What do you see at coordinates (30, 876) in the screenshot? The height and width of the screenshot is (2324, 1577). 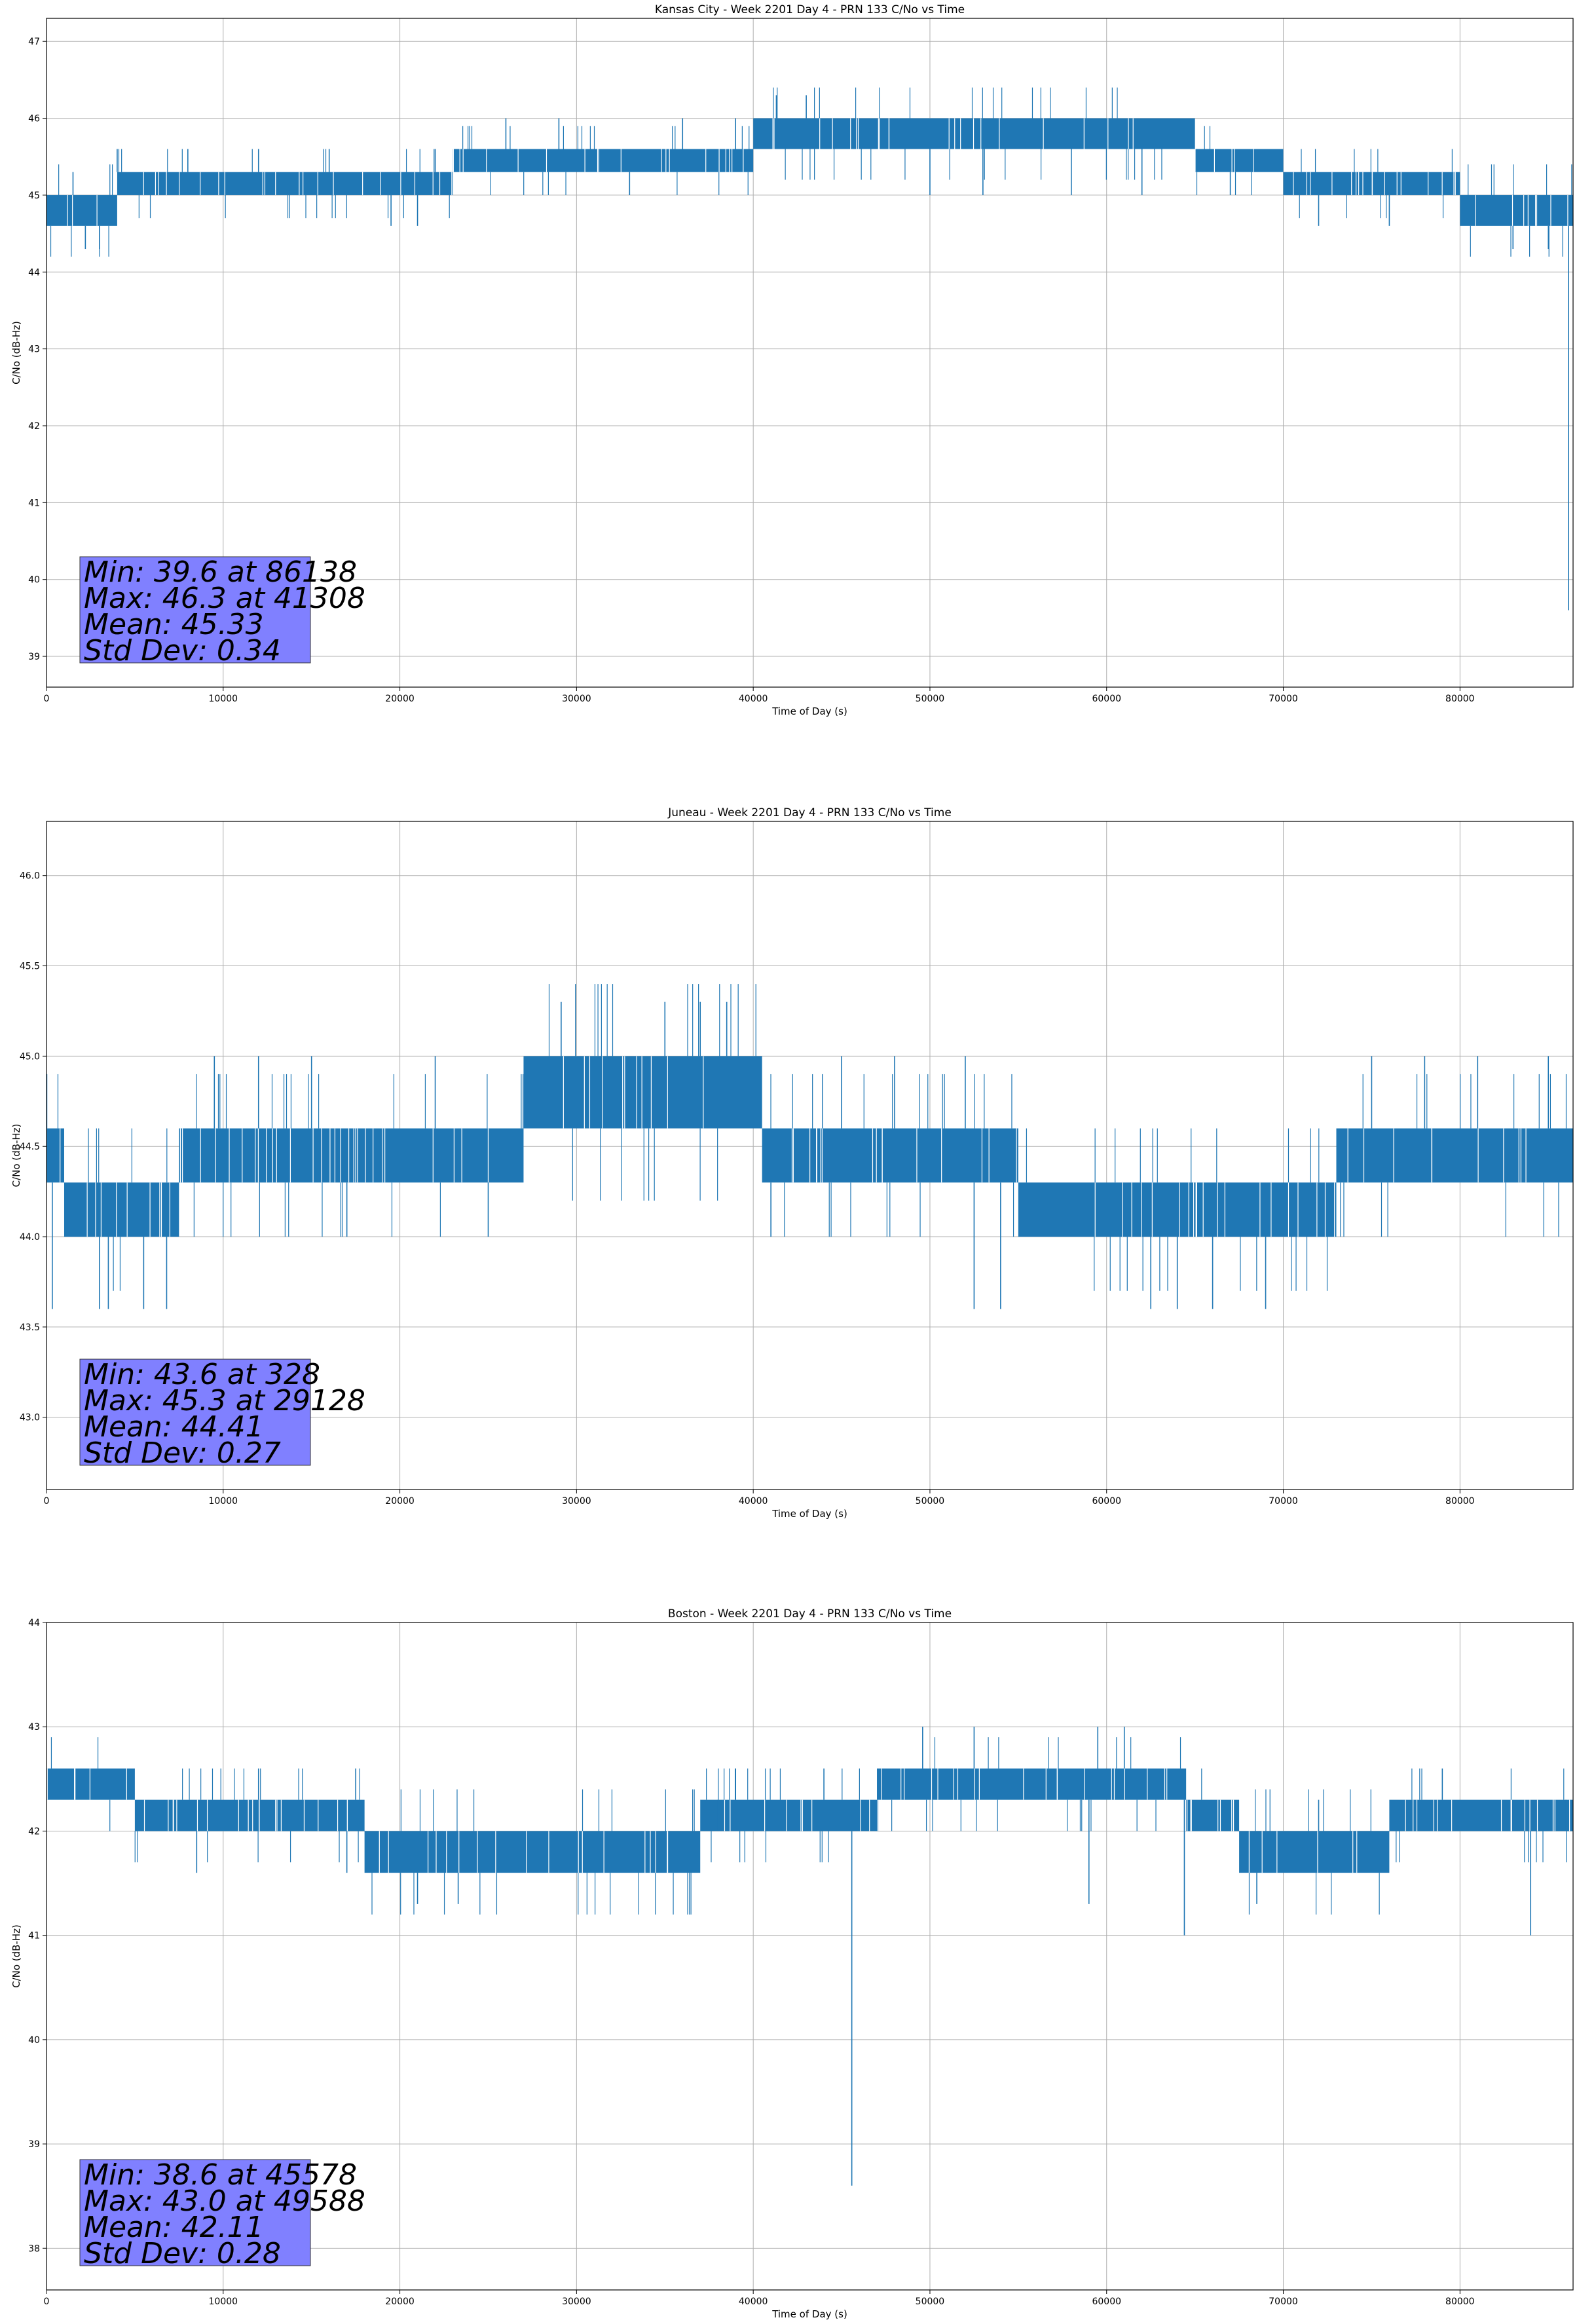 I see `y-tick-label: 46.0` at bounding box center [30, 876].